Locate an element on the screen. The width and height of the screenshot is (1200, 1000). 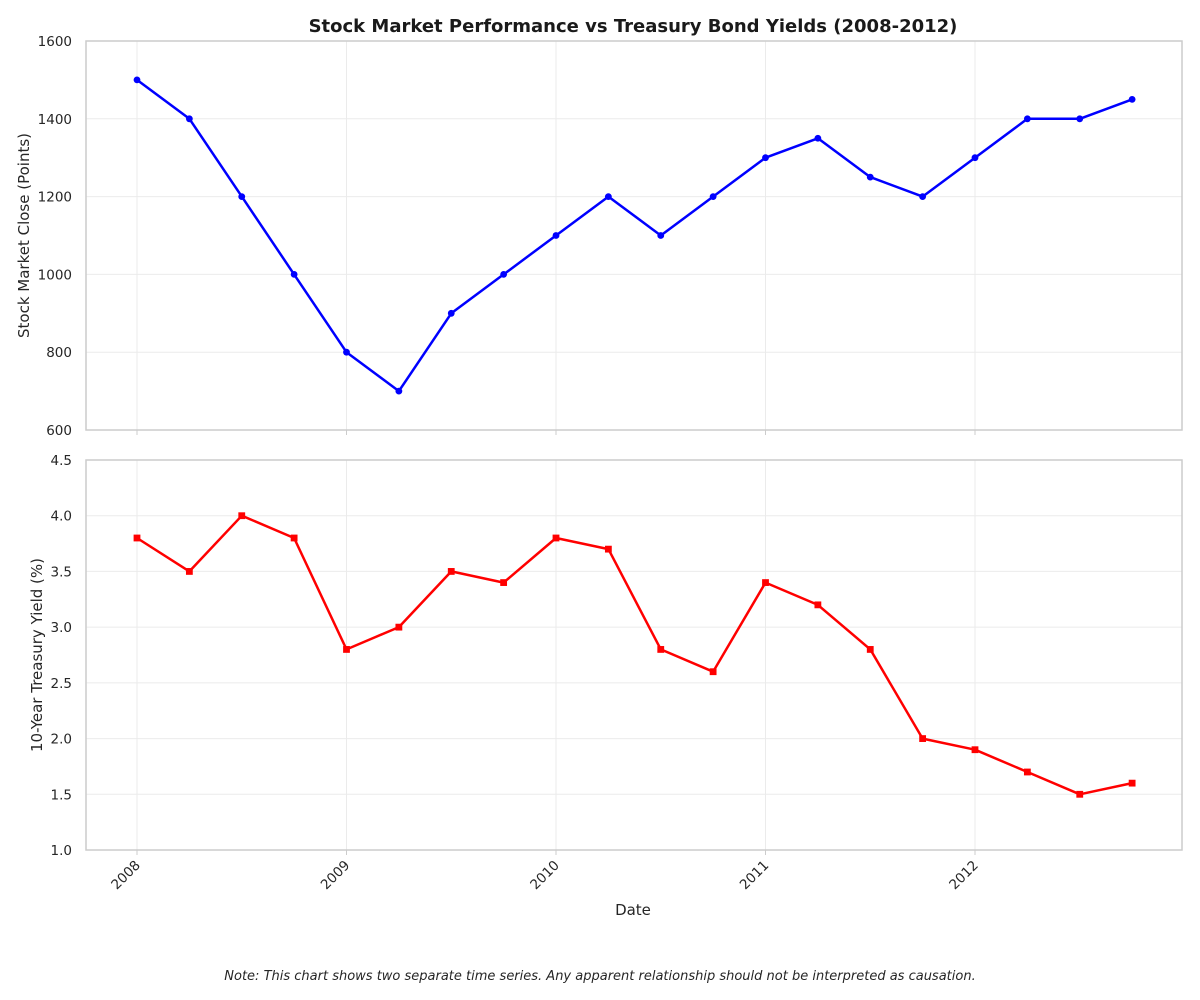
y-tick-label: 4.0 is located at coordinates (61, 517).